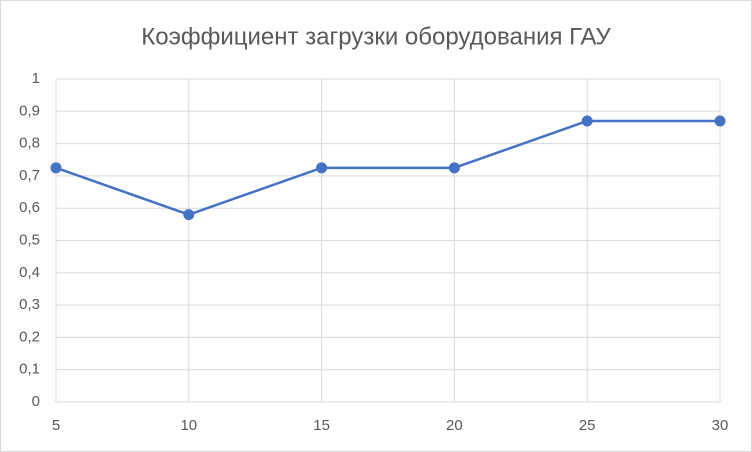 This screenshot has height=452, width=752. Describe the element at coordinates (376, 36) in the screenshot. I see `chart-title: Коэффициент загрузки оборудования ГАУ` at that location.